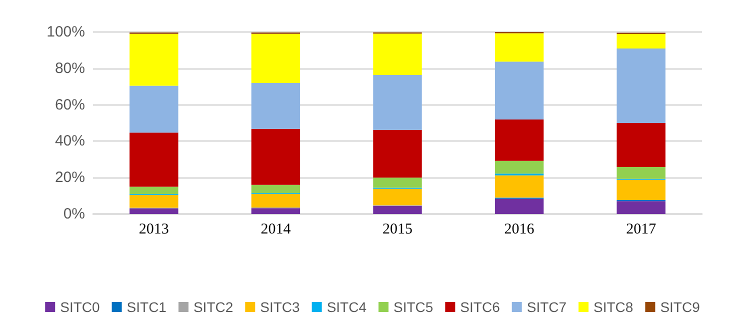 This screenshot has height=335, width=745. What do you see at coordinates (153, 230) in the screenshot?
I see `x-tick-label: 2013` at bounding box center [153, 230].